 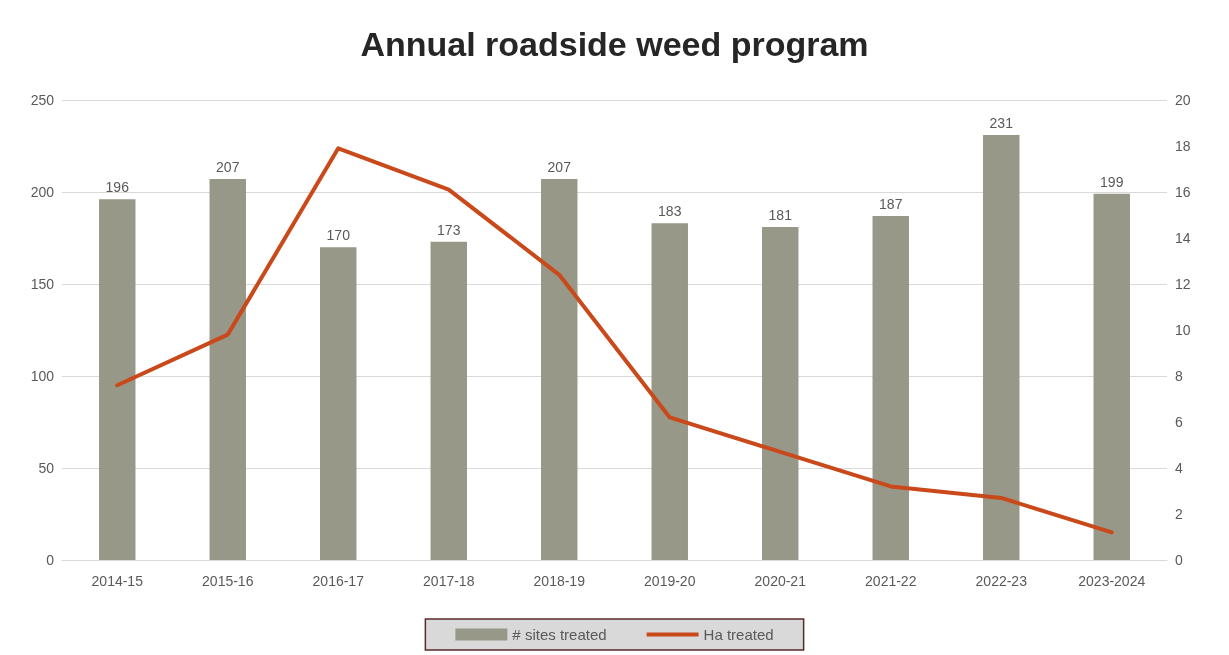 What do you see at coordinates (1112, 581) in the screenshot?
I see `x-tick-label: 2023-2024` at bounding box center [1112, 581].